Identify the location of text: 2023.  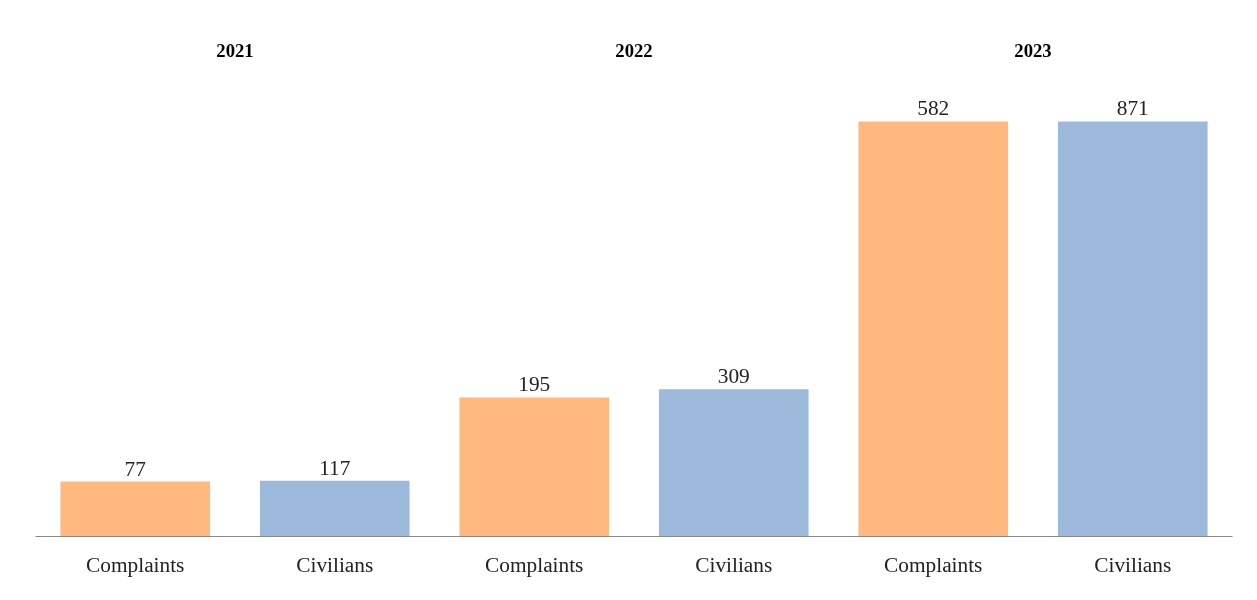
(1033, 50).